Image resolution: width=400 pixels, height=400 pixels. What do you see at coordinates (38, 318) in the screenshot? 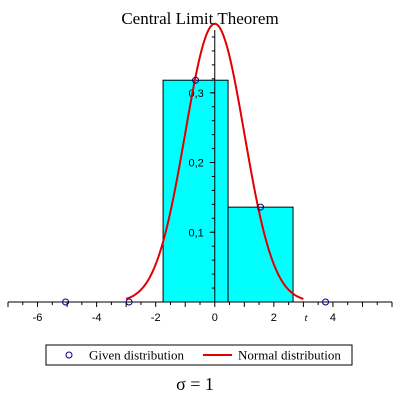
I see `x-tick-label: -6` at bounding box center [38, 318].